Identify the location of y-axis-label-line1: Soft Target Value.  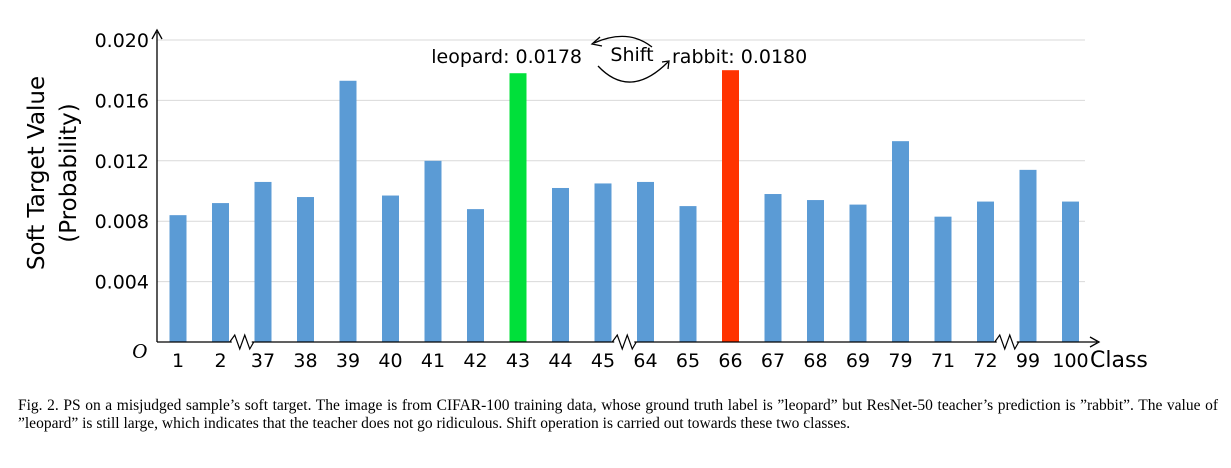
(37, 173).